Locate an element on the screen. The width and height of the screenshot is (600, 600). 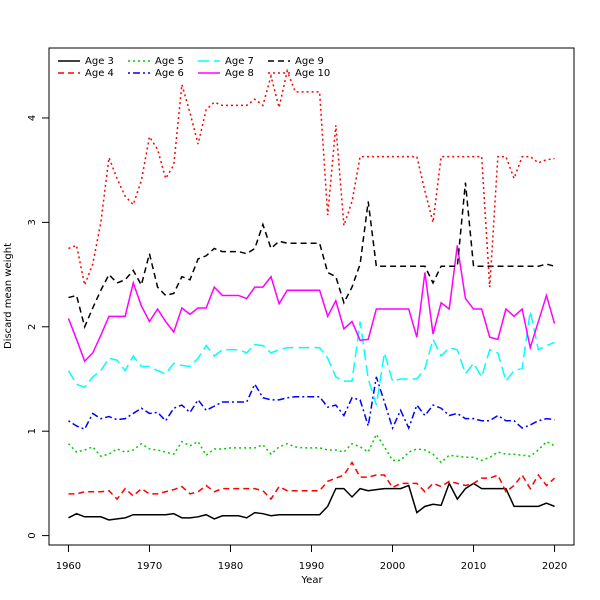
y-tick-label: 1 is located at coordinates (32, 431).